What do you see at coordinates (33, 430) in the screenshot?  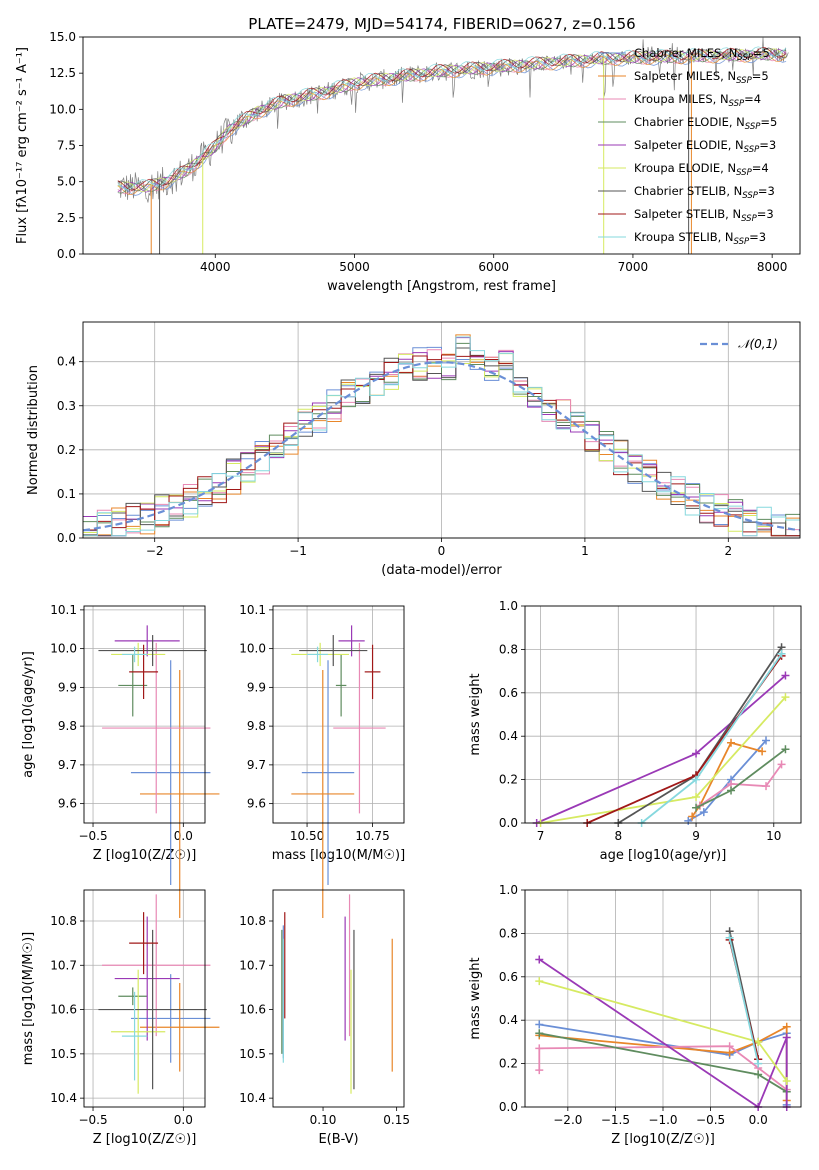 I see `y-axis-label: Normed distribution` at bounding box center [33, 430].